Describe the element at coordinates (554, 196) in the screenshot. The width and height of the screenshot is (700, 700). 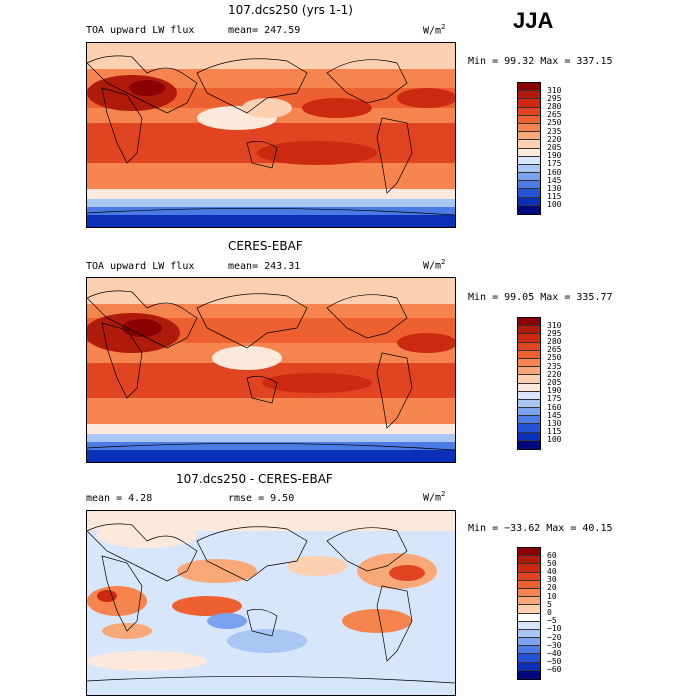
I see `panel1-cb-label: 115` at that location.